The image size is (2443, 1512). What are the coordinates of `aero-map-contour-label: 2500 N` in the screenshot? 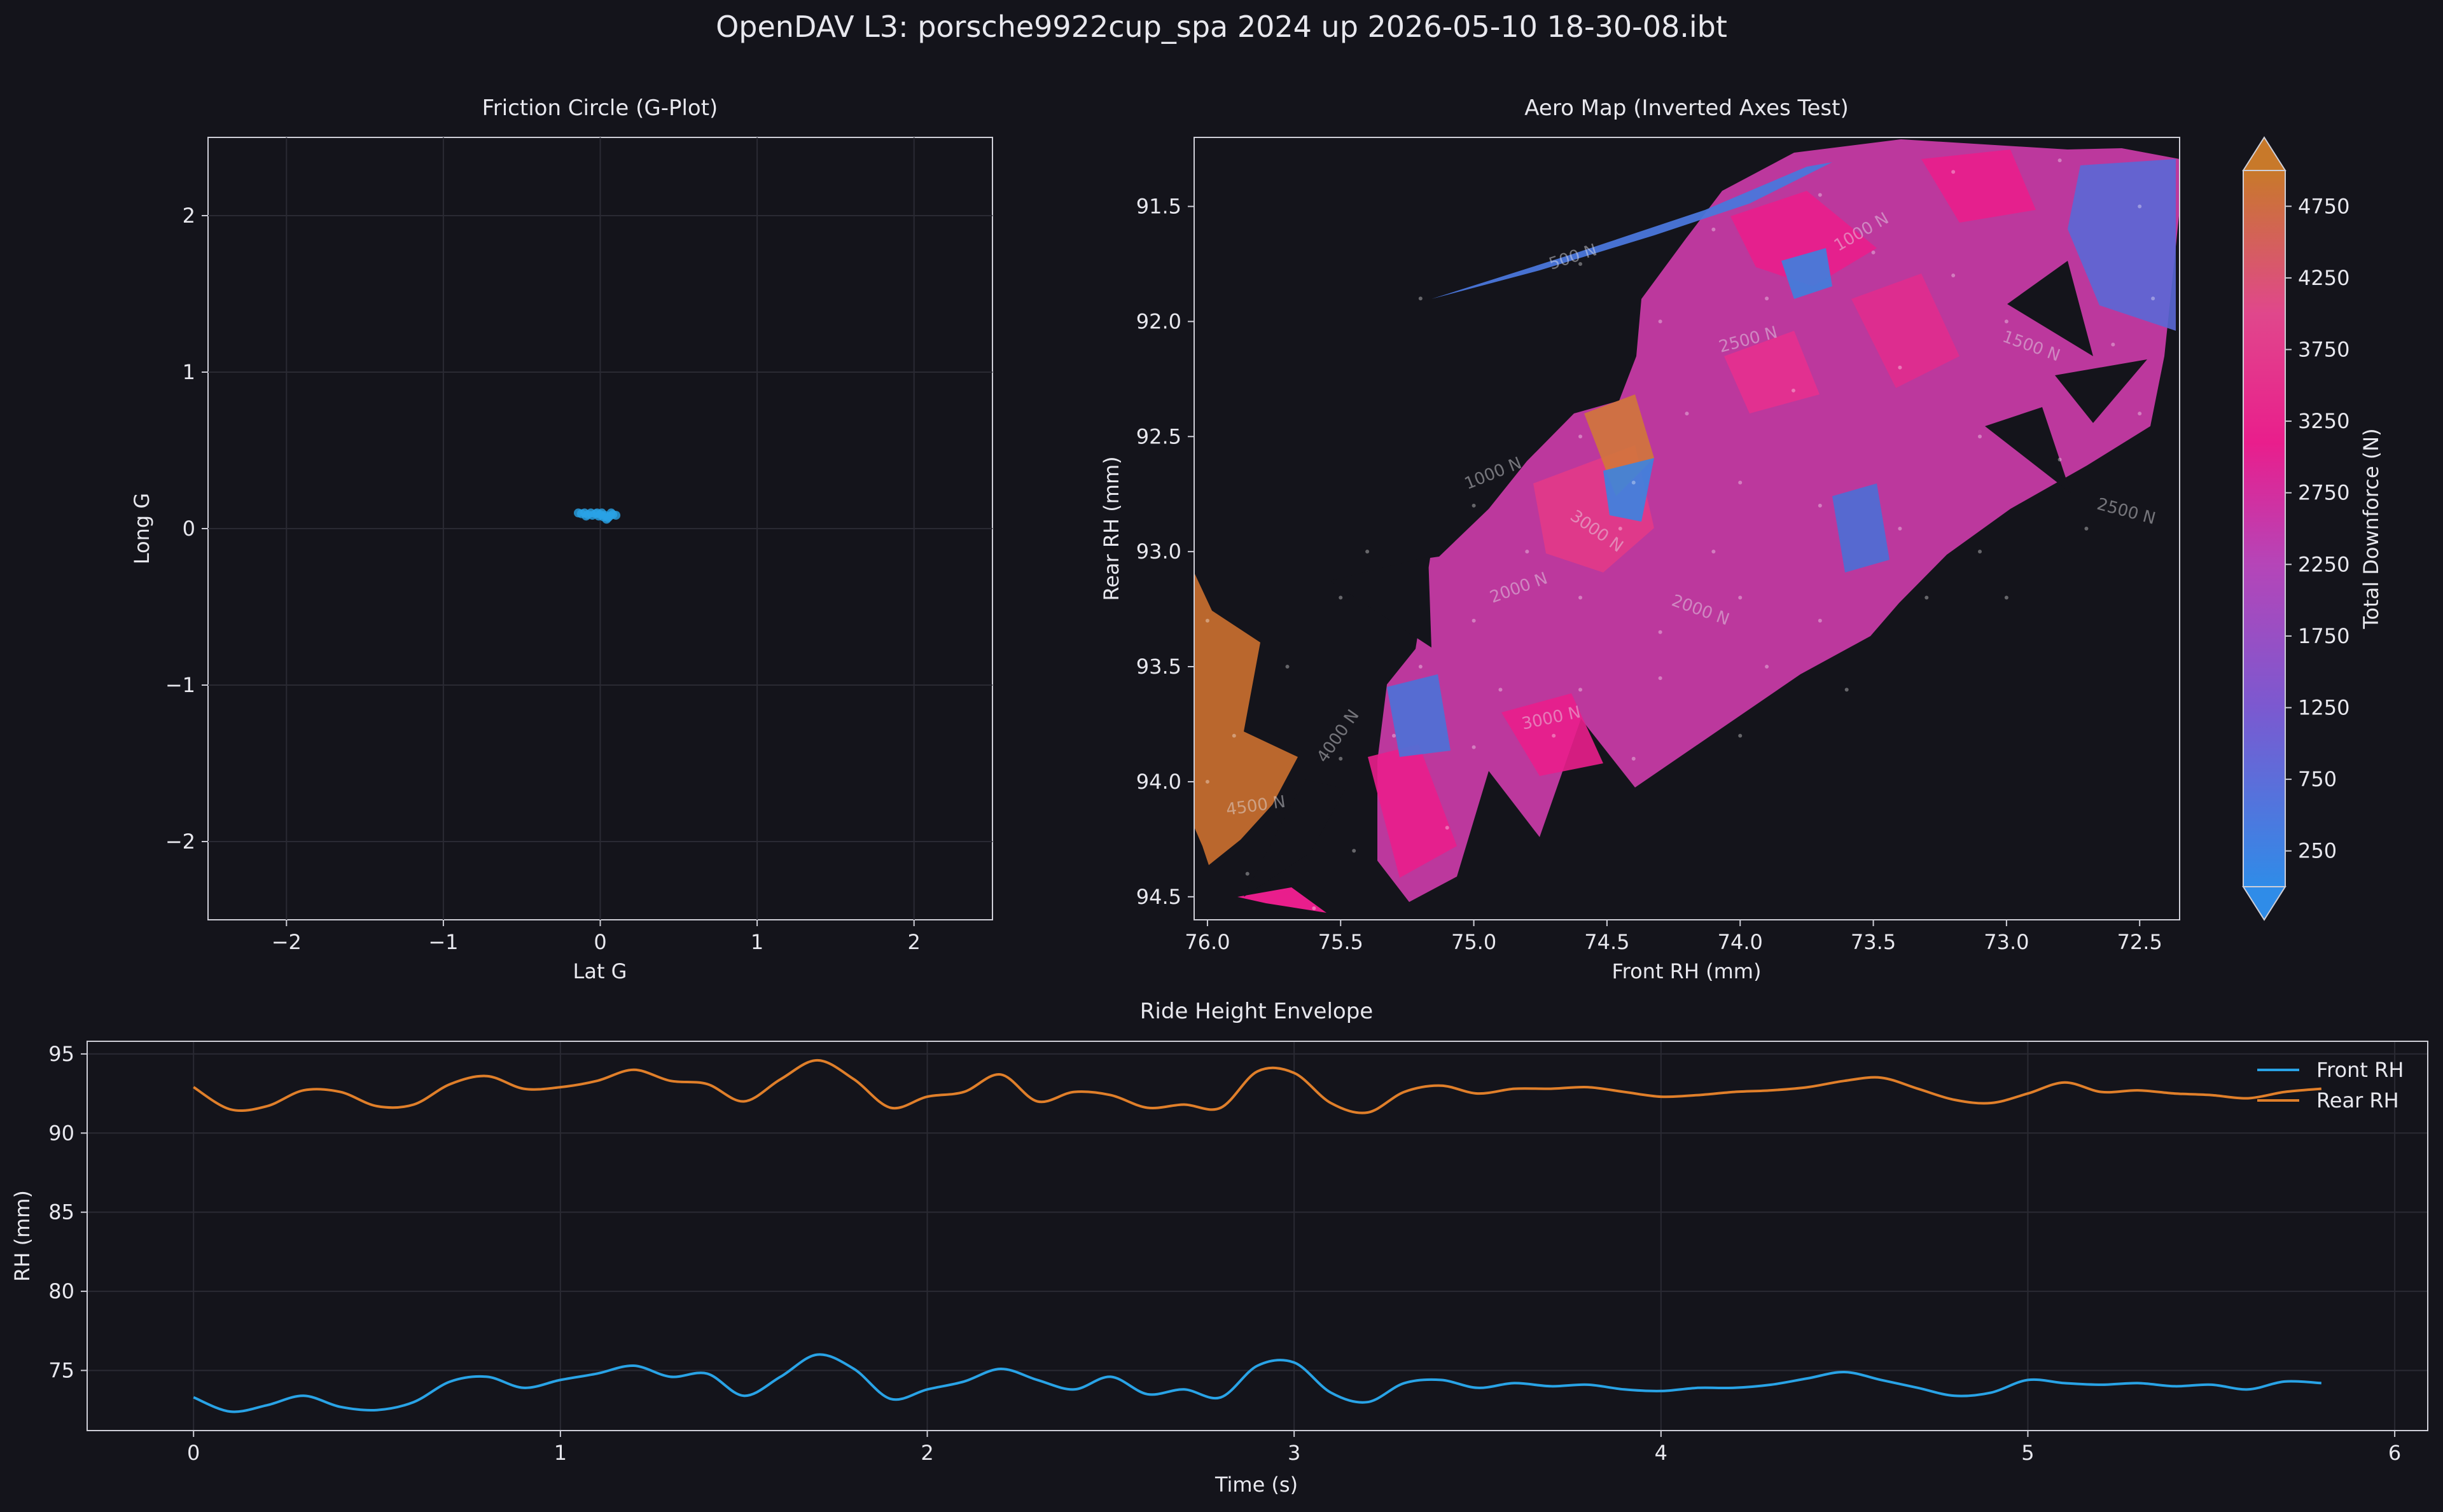 It's located at (2126, 512).